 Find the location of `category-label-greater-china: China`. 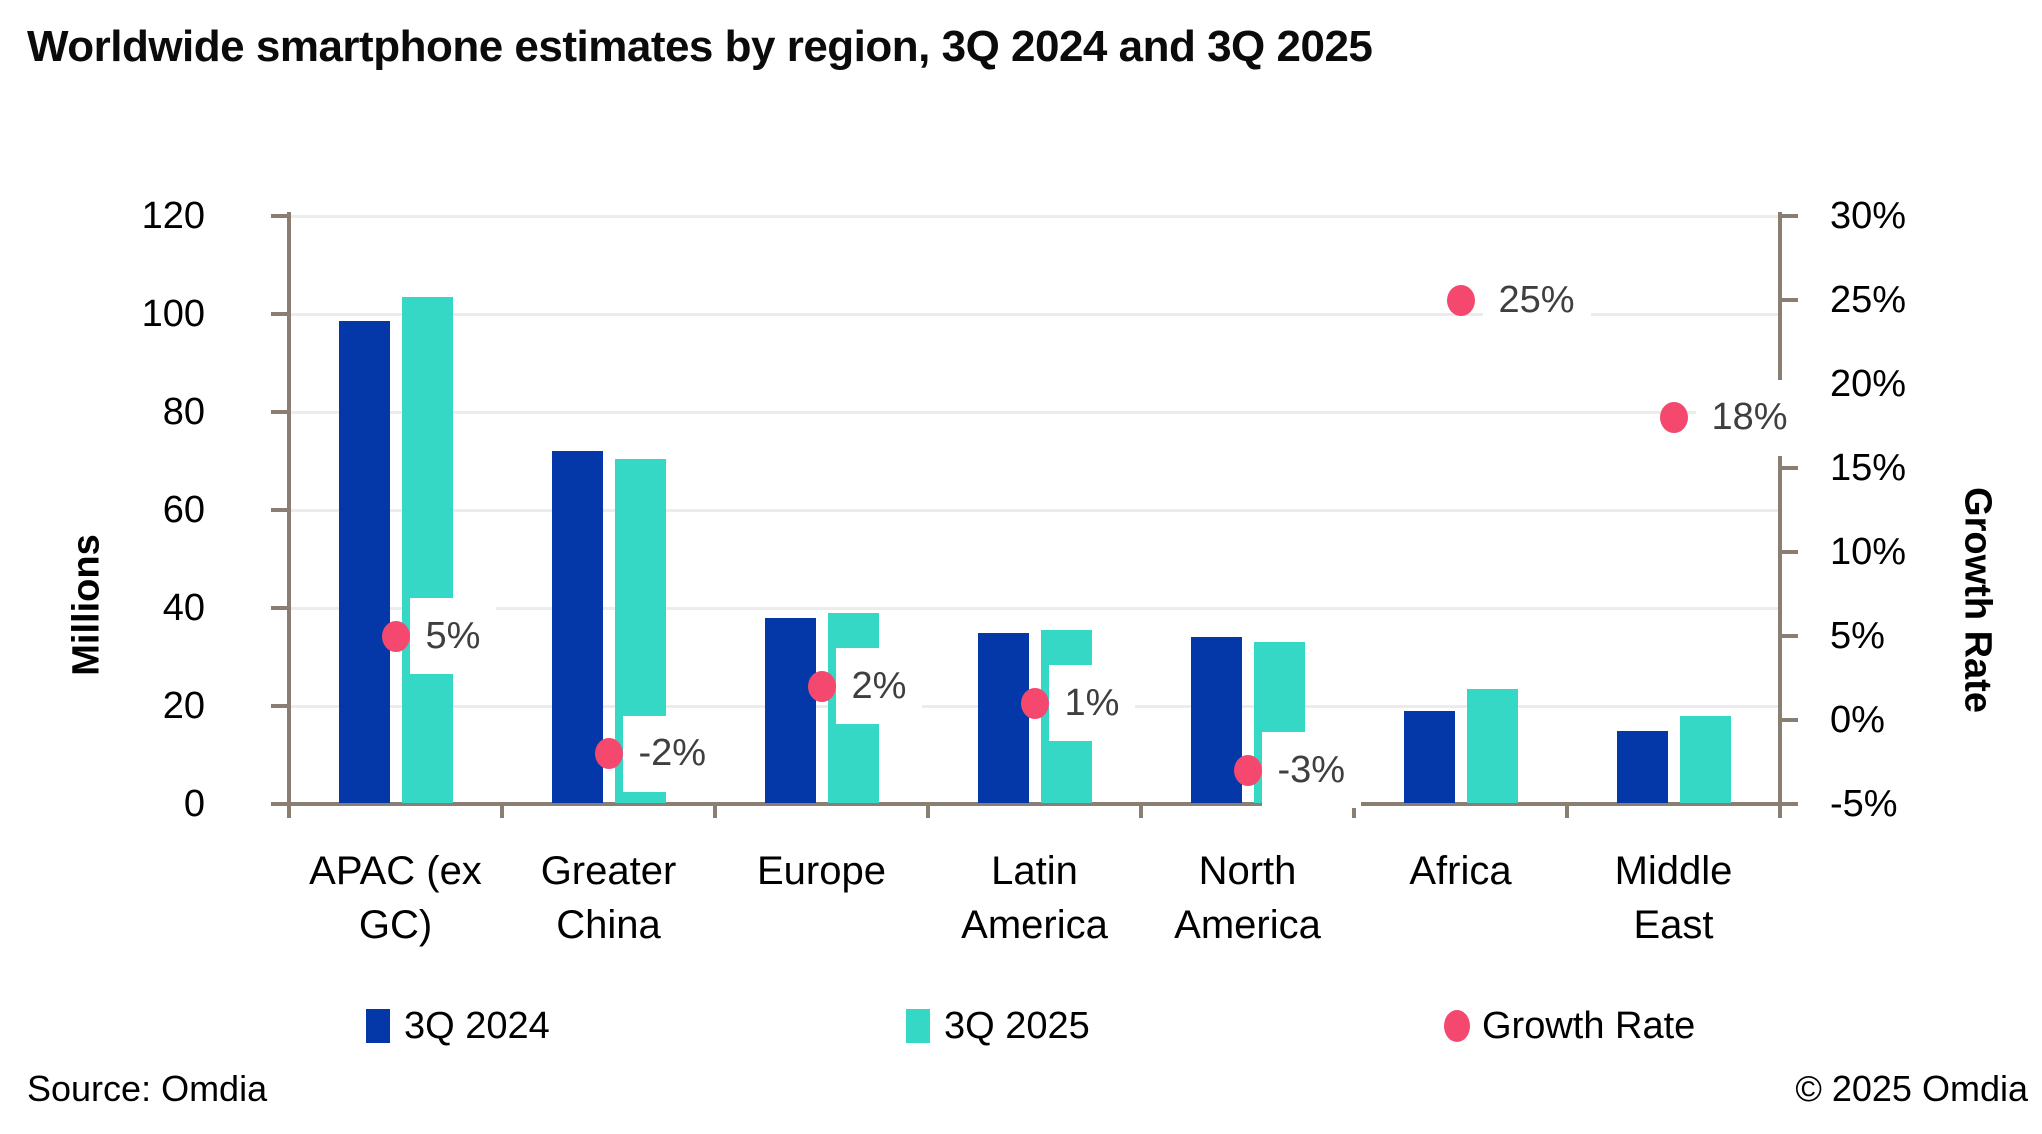

category-label-greater-china: China is located at coordinates (608, 925).